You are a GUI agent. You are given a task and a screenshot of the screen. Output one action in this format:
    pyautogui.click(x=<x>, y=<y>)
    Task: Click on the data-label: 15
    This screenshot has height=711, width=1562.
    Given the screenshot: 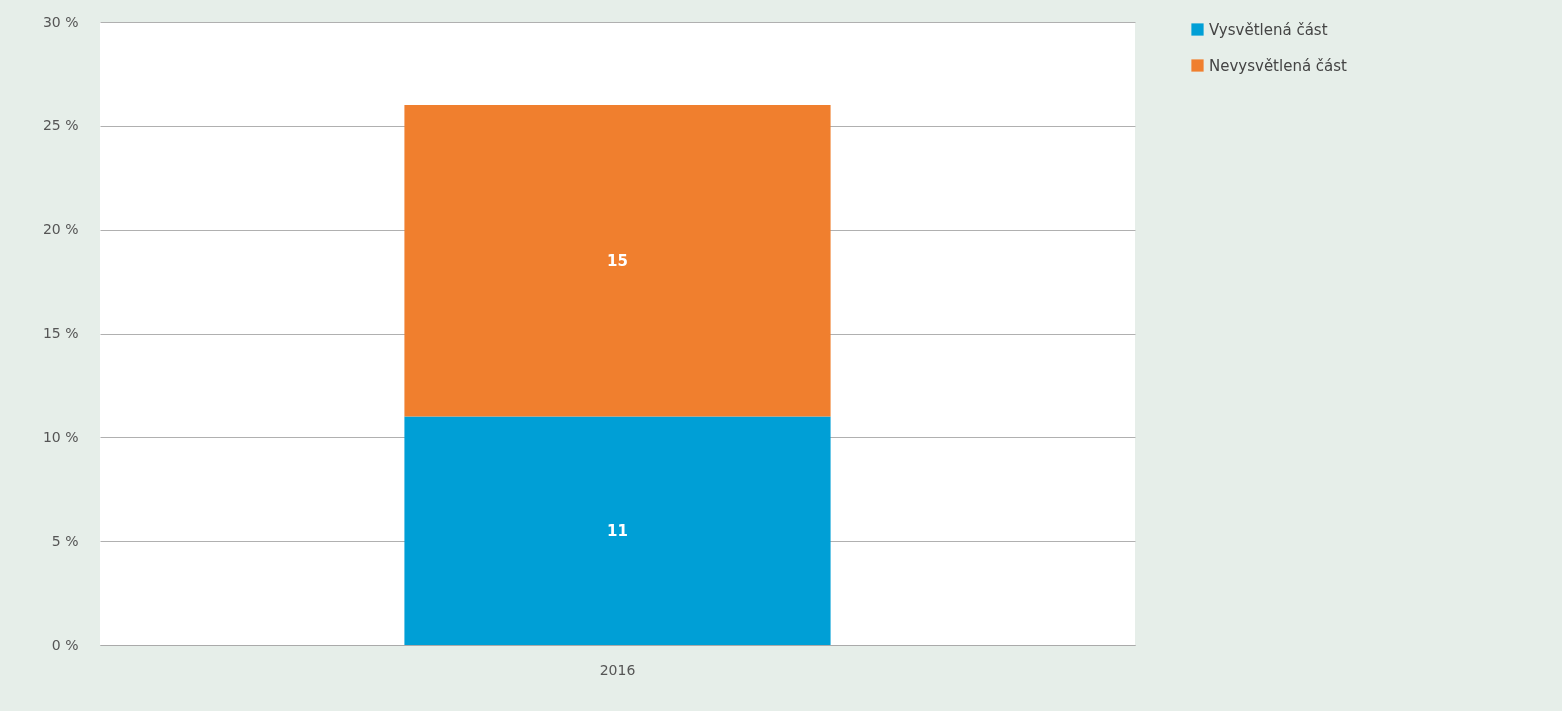 What is the action you would take?
    pyautogui.click(x=617, y=260)
    